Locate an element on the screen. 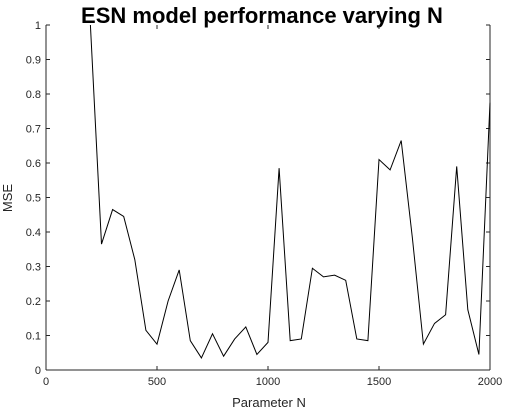  chart-title: ESN model performance varying N is located at coordinates (262, 15).